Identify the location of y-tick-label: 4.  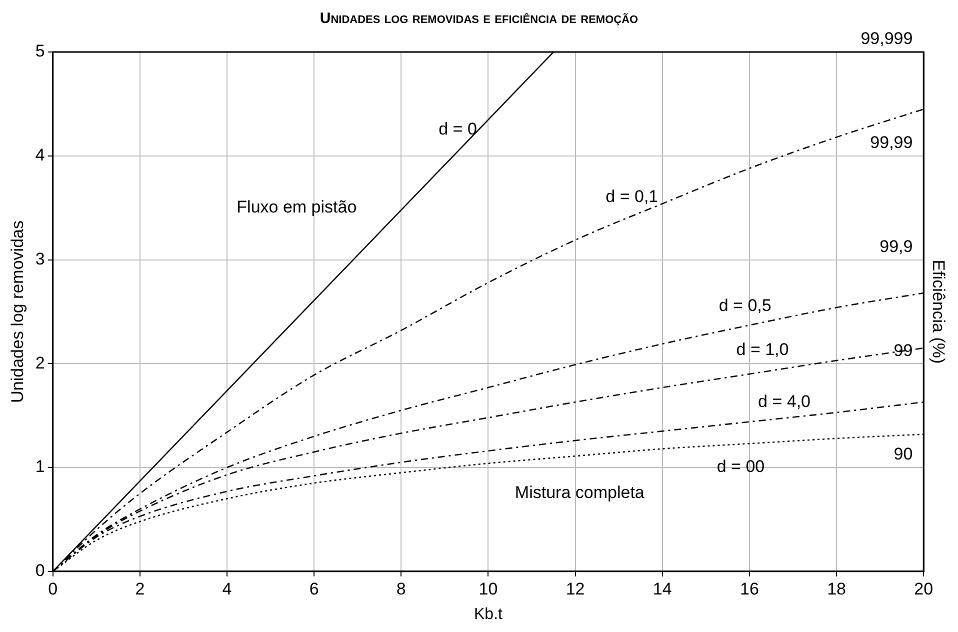
(40, 155).